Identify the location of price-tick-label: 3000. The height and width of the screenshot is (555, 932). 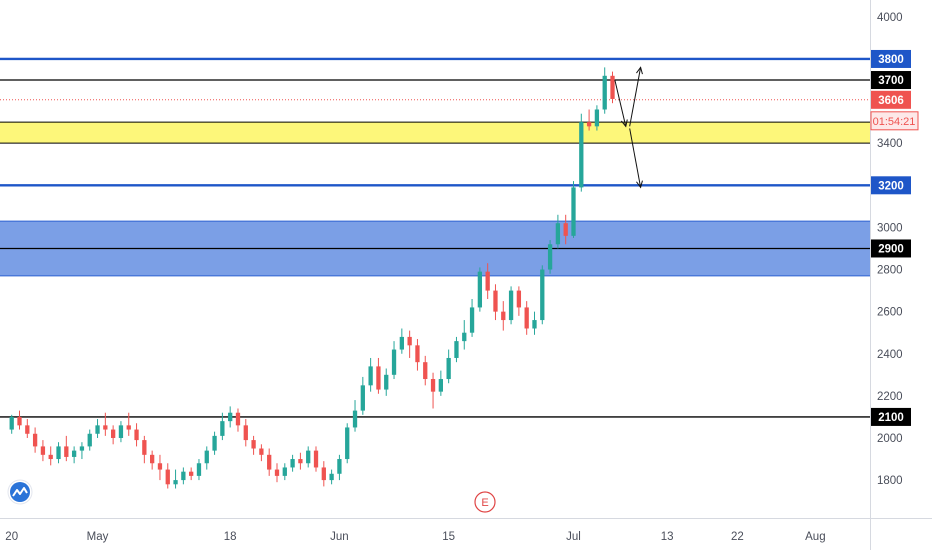
(890, 228).